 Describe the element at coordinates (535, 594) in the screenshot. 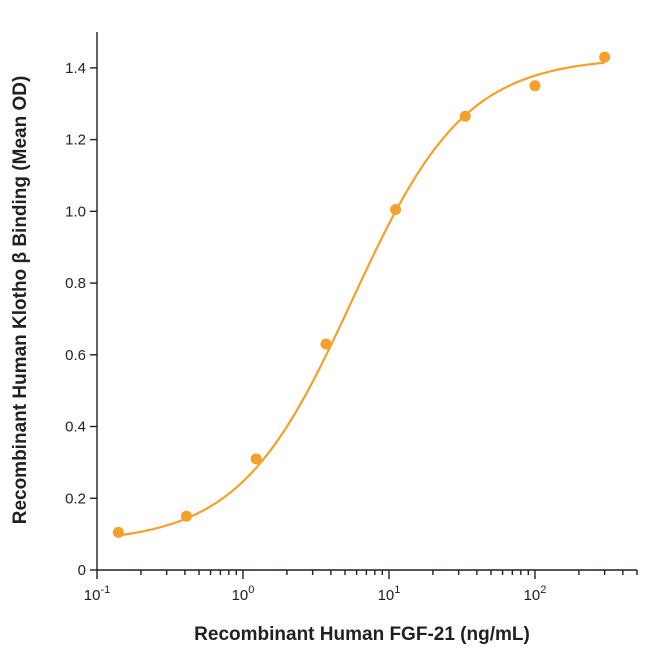

I see `x-tick-label: 10²` at that location.